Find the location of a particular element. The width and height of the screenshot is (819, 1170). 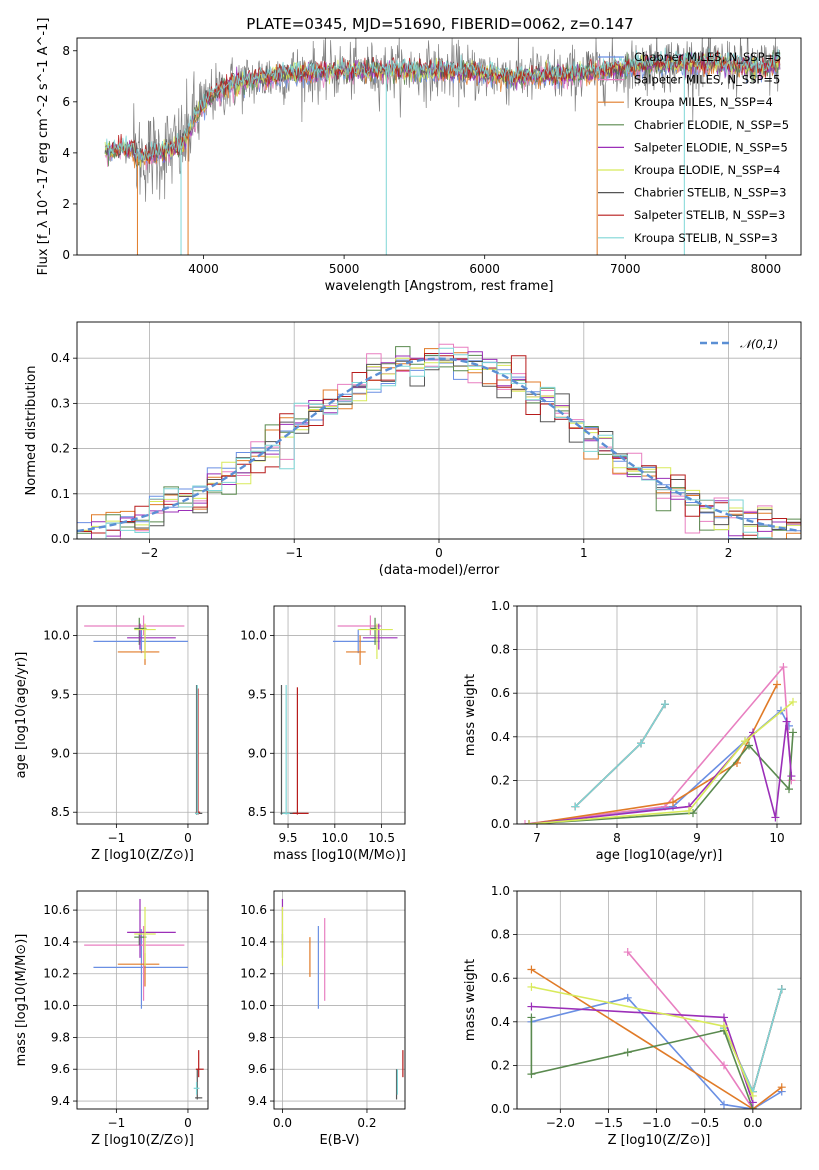

weight_vs_Z-ytick-label-5: 1.0 is located at coordinates (500, 891).